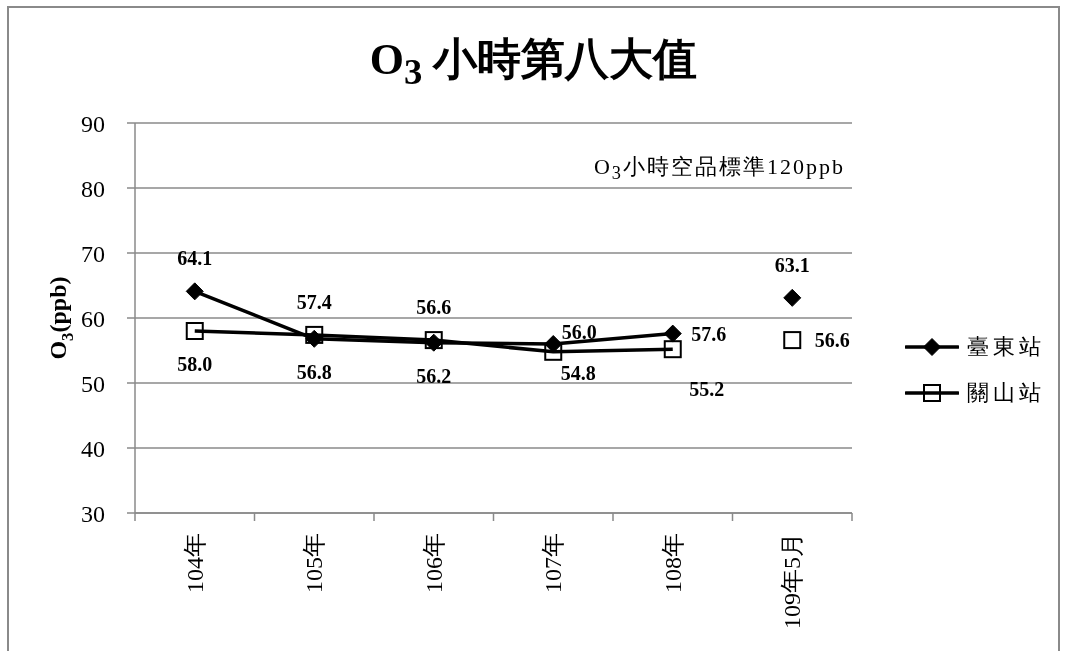 The width and height of the screenshot is (1067, 651). I want to click on data-label: 58.0, so click(195, 364).